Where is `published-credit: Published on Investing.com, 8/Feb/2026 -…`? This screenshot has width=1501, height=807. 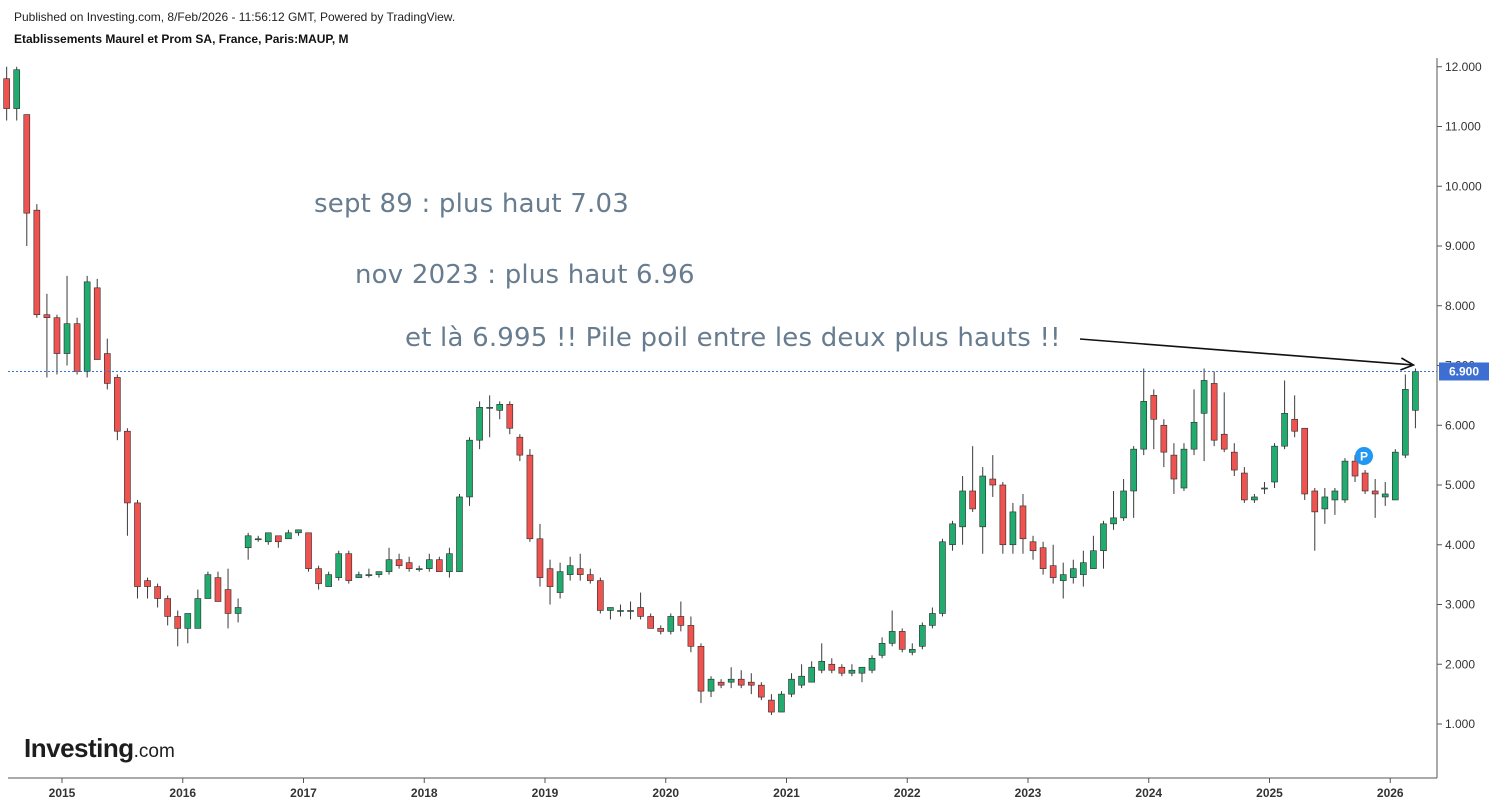
published-credit: Published on Investing.com, 8/Feb/2026 -… is located at coordinates (235, 17).